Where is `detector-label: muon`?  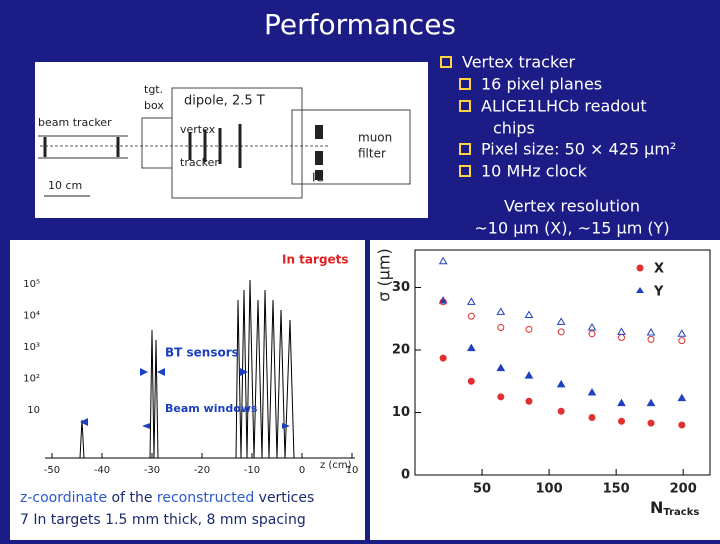 detector-label: muon is located at coordinates (375, 138).